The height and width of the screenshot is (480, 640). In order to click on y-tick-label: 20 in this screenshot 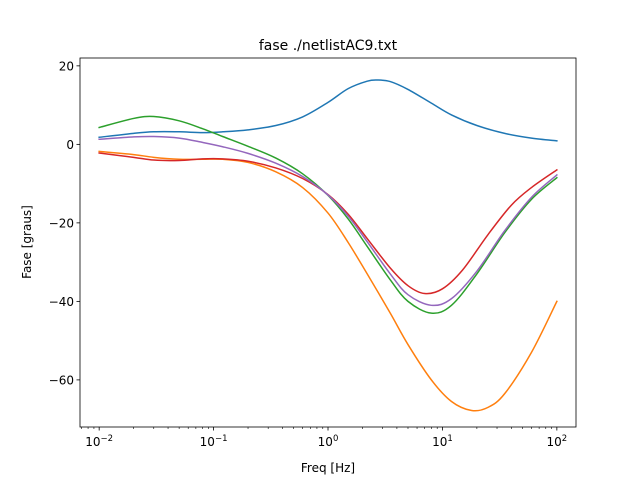, I will do `click(66, 66)`.